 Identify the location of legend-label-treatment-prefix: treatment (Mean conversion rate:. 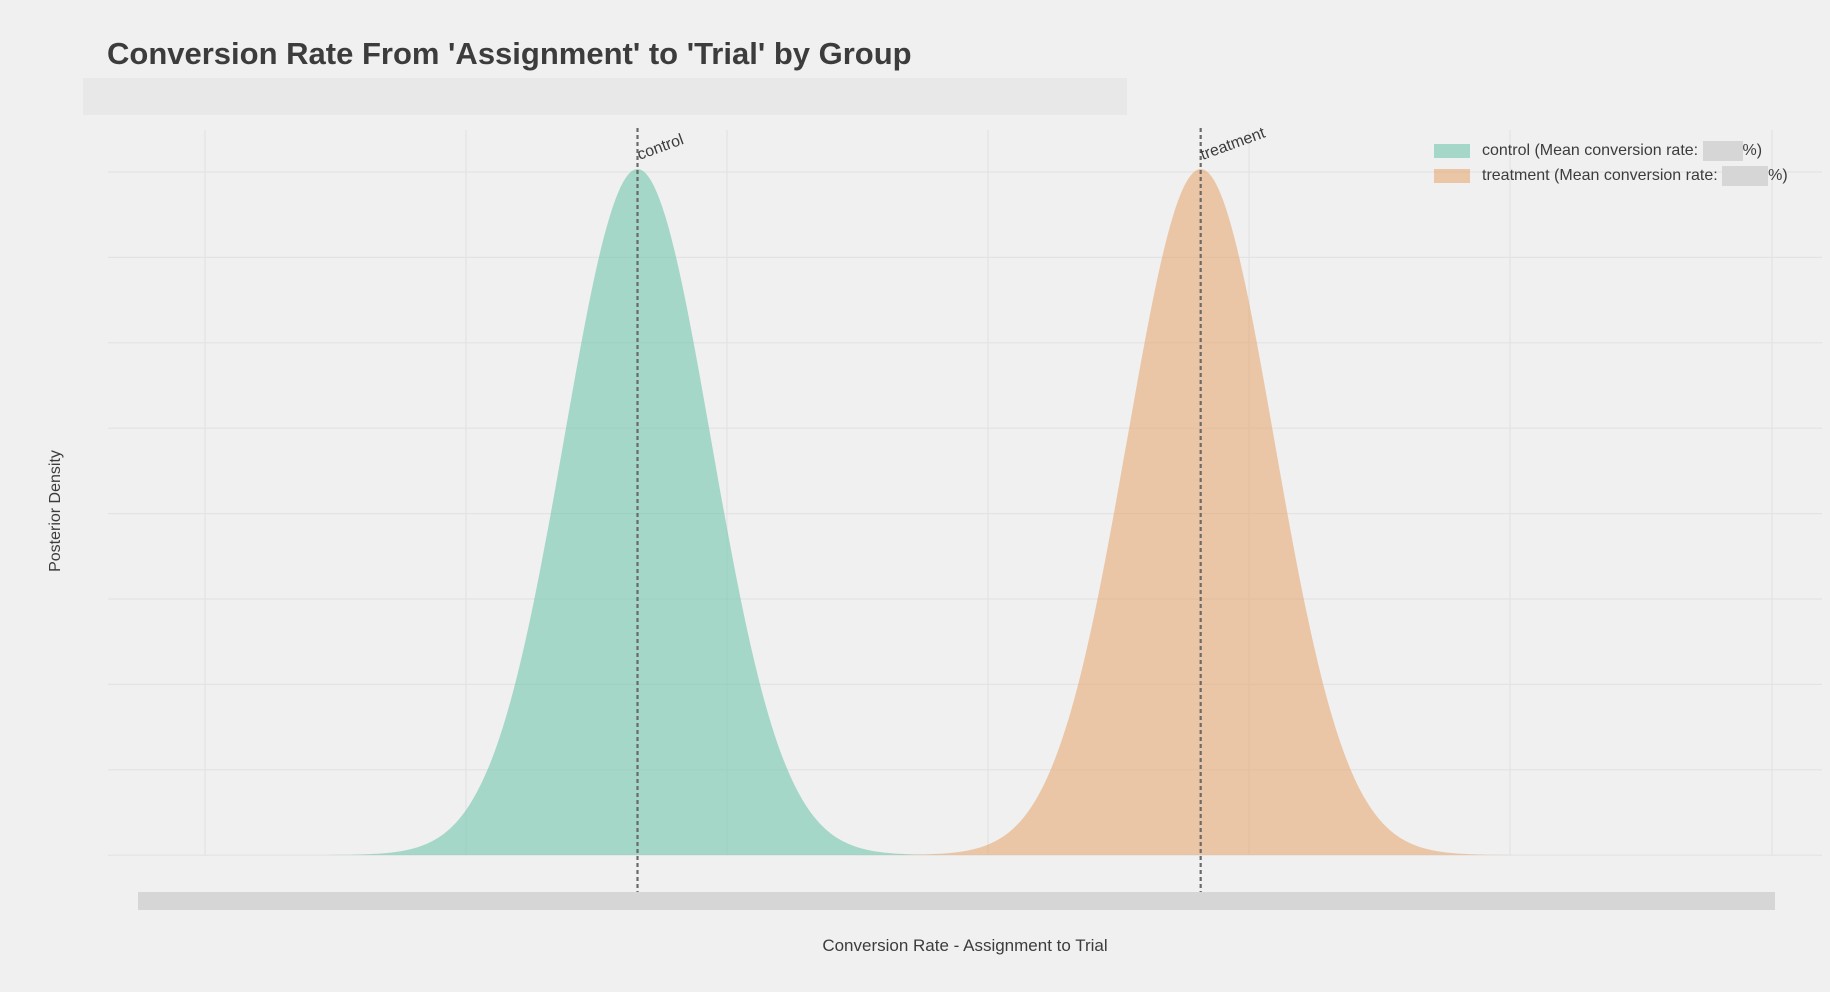
(1602, 175).